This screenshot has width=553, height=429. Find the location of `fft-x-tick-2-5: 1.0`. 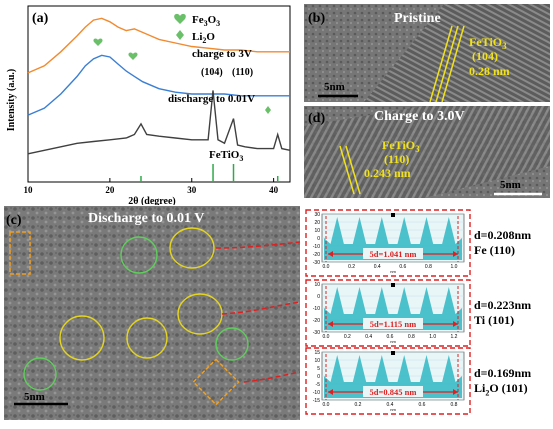

fft-x-tick-2-5: 1.0 is located at coordinates (432, 337).